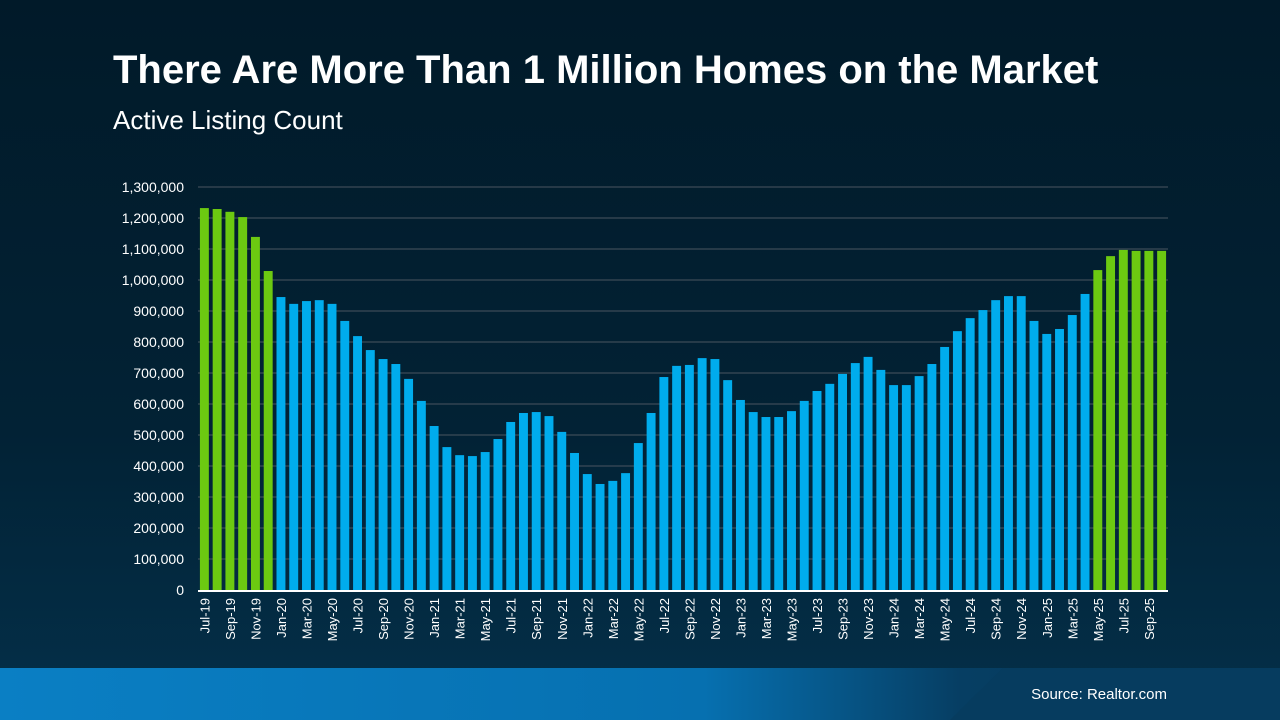 Image resolution: width=1280 pixels, height=720 pixels. Describe the element at coordinates (970, 615) in the screenshot. I see `x-tick-label: Jul-24` at that location.